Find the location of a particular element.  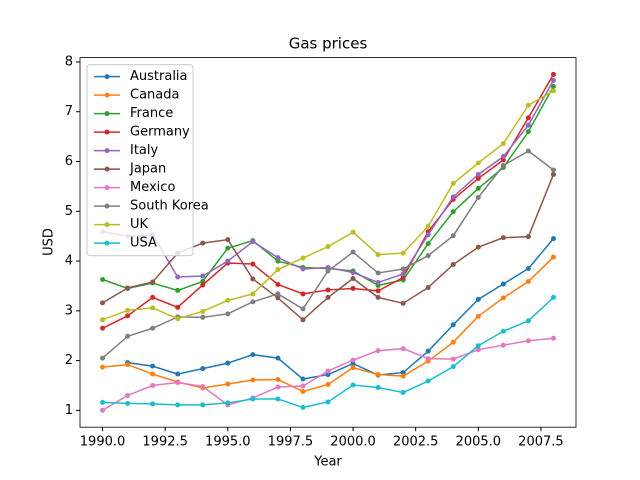

y-tick-label: 6 is located at coordinates (69, 161).